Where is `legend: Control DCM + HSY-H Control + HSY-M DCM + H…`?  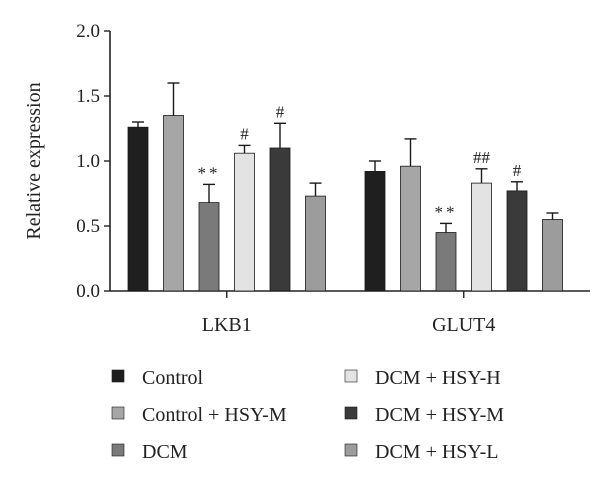
legend: Control DCM + HSY-H Control + HSY-M DCM + H… is located at coordinates (307, 415).